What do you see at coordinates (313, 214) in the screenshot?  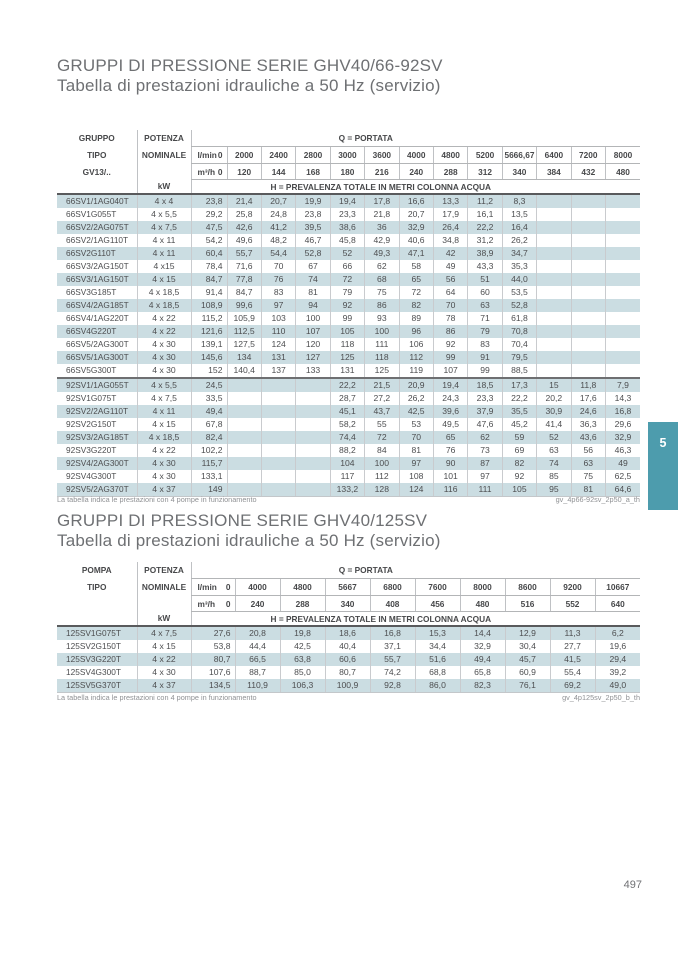 I see `head-value: 23,8` at bounding box center [313, 214].